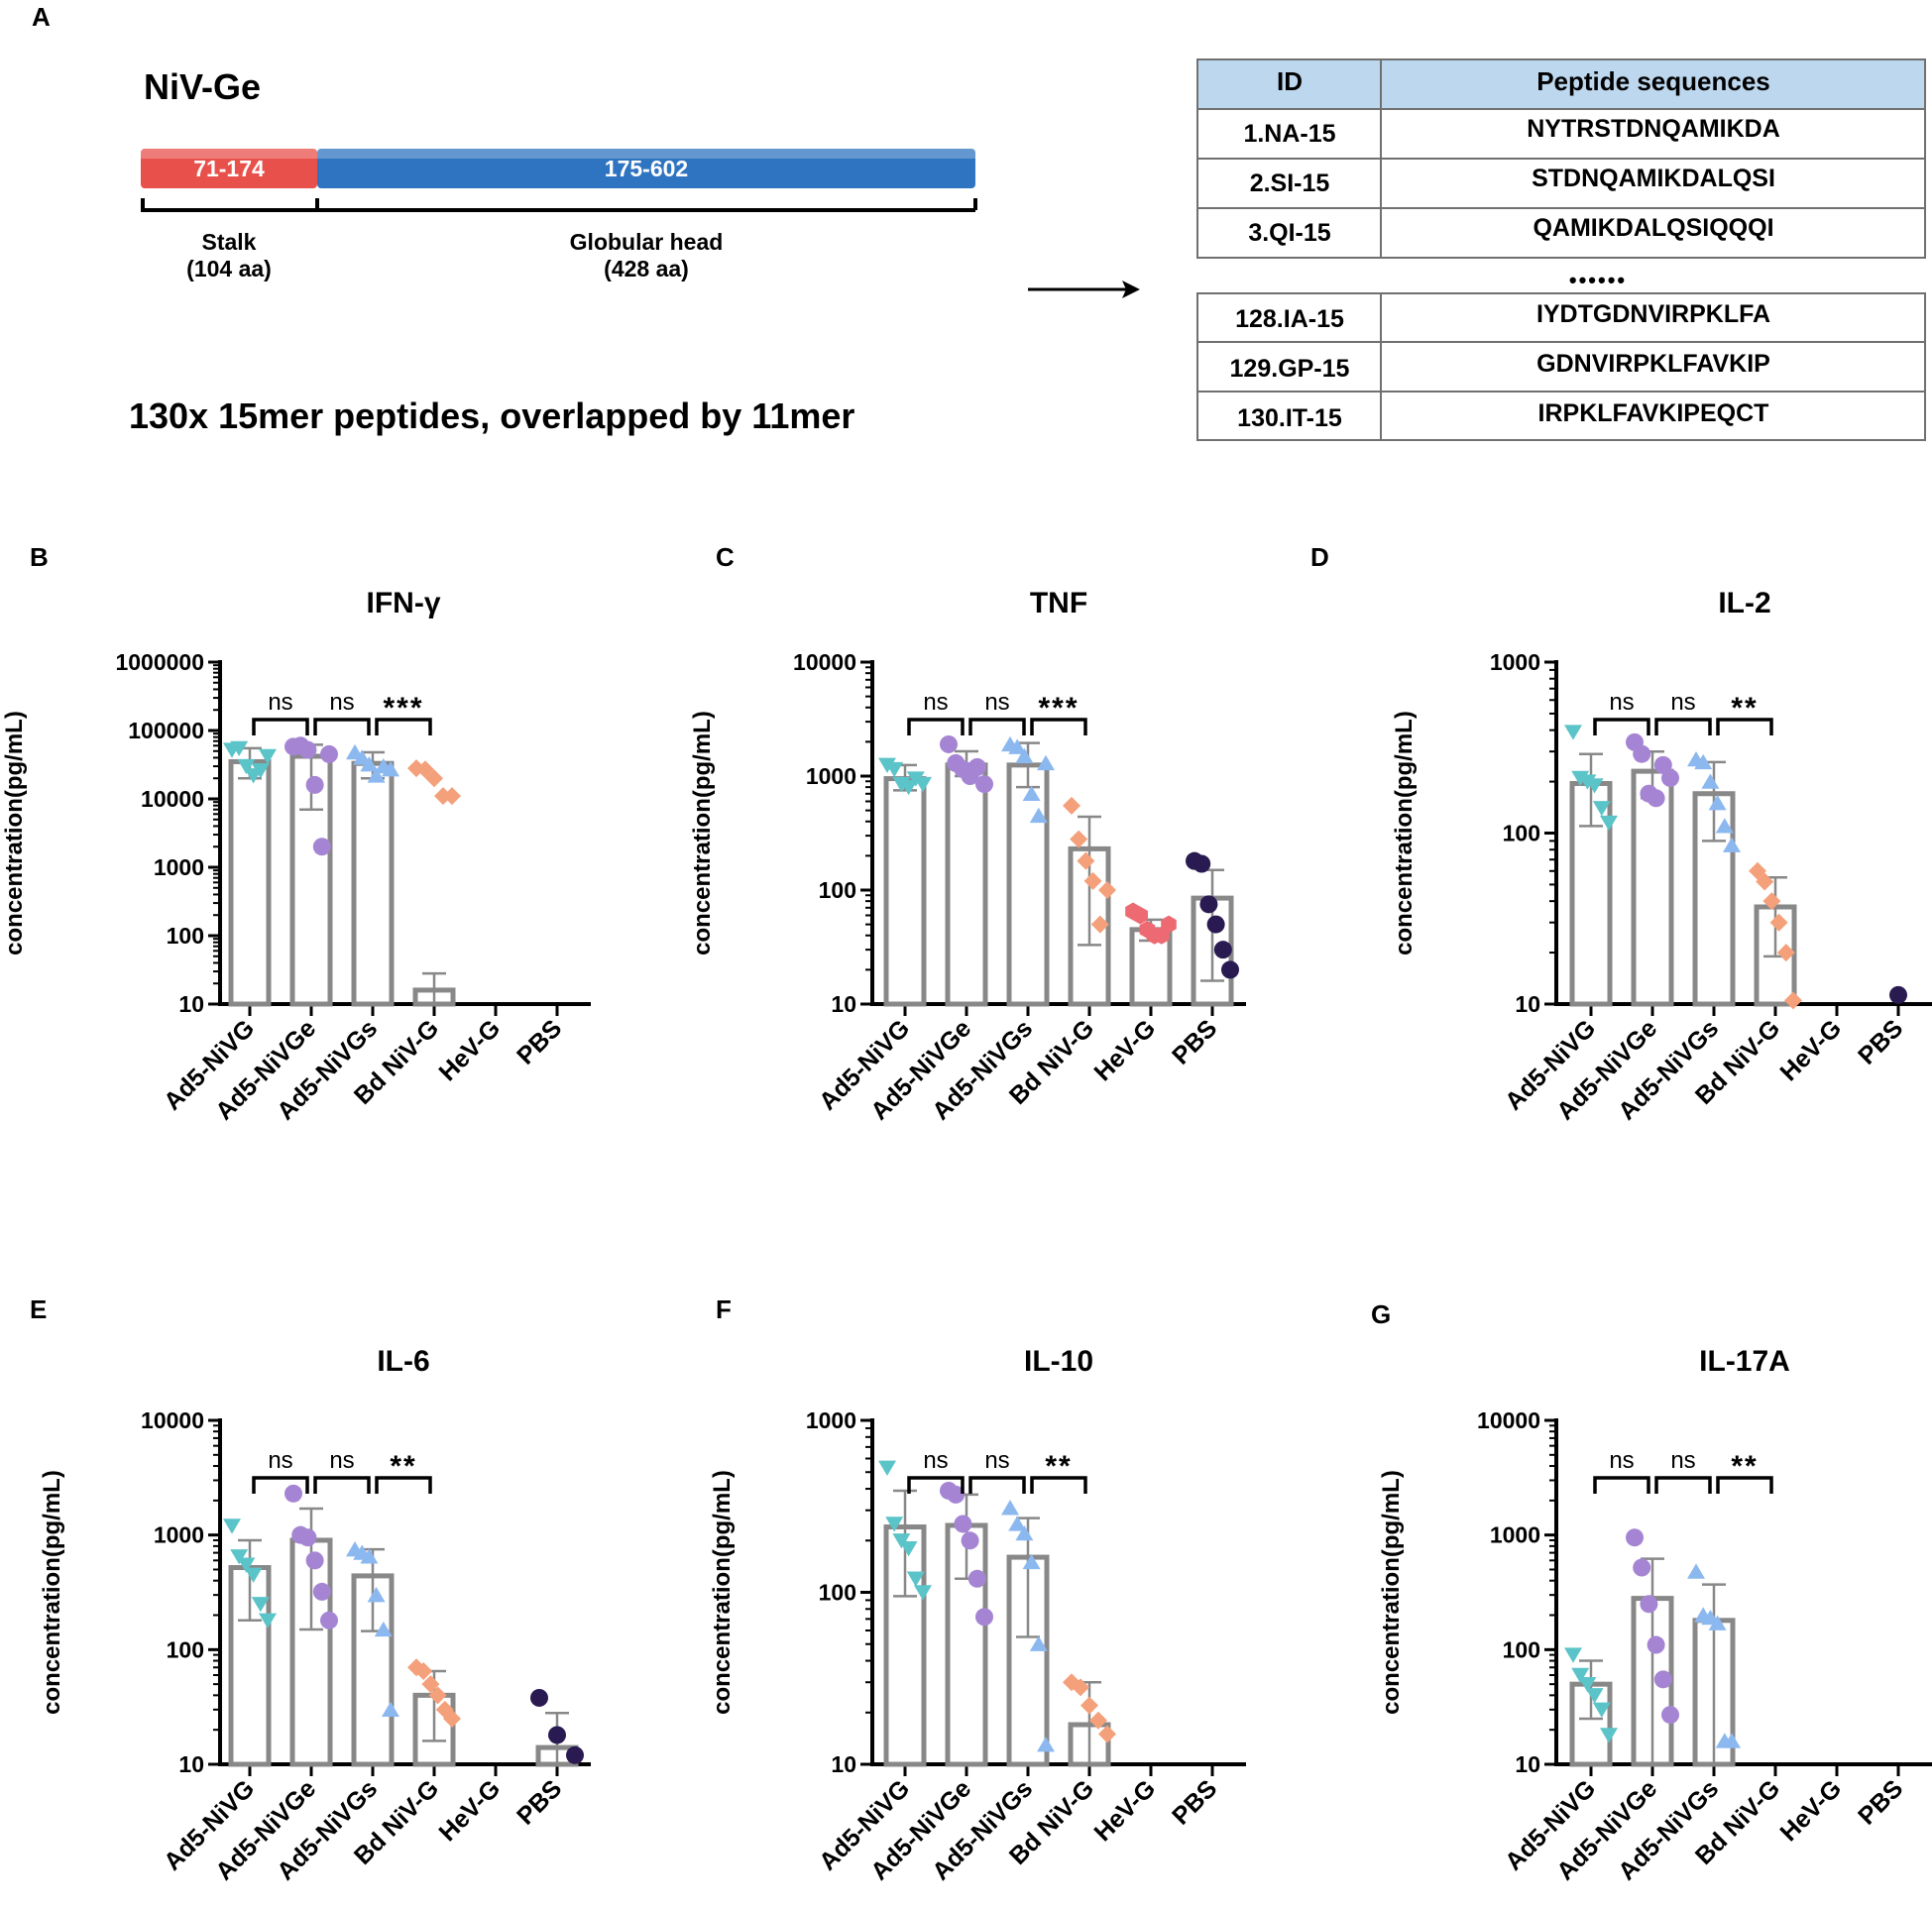 The image size is (1932, 1910). Describe the element at coordinates (1653, 314) in the screenshot. I see `peptide-sequence: IYDTGDNVIRPKLFA` at that location.